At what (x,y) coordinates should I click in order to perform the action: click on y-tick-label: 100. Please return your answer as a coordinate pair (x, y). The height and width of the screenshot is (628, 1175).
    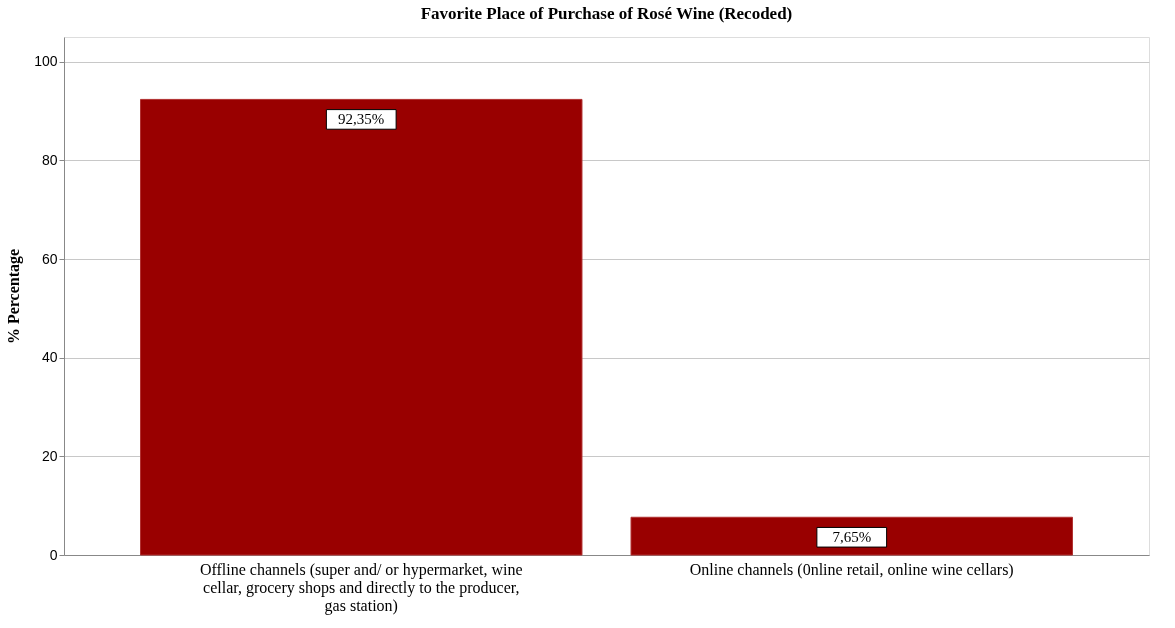
    Looking at the image, I should click on (46, 61).